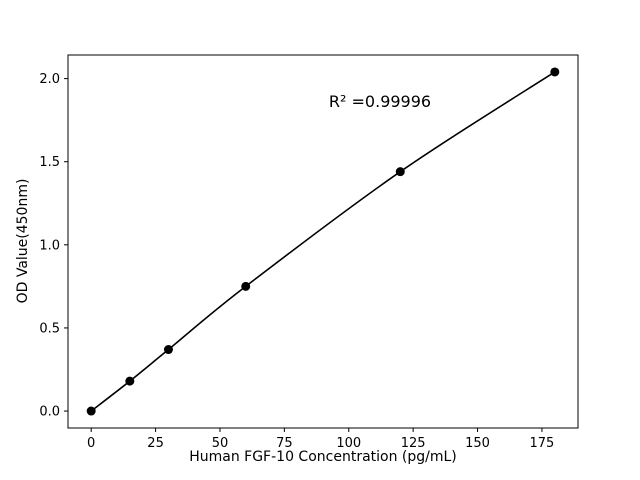  What do you see at coordinates (284, 443) in the screenshot?
I see `x-tick-label: 75` at bounding box center [284, 443].